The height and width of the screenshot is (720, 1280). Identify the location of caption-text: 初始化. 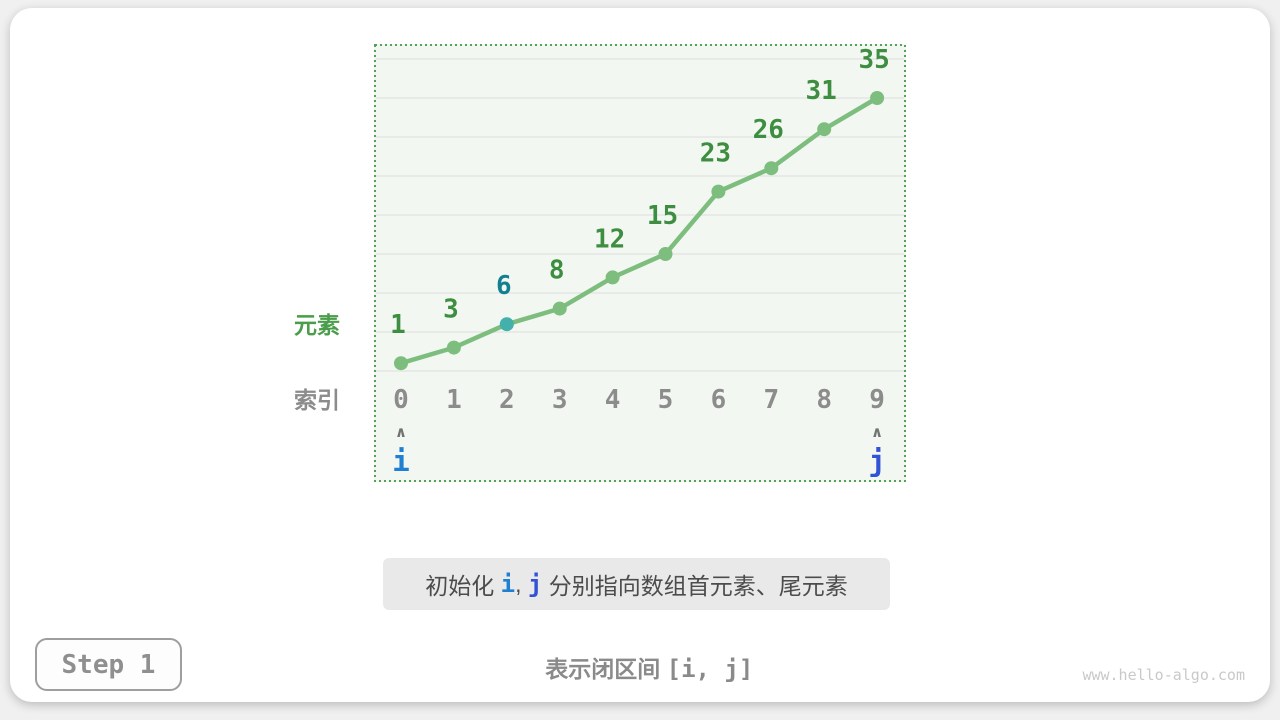
(463, 586).